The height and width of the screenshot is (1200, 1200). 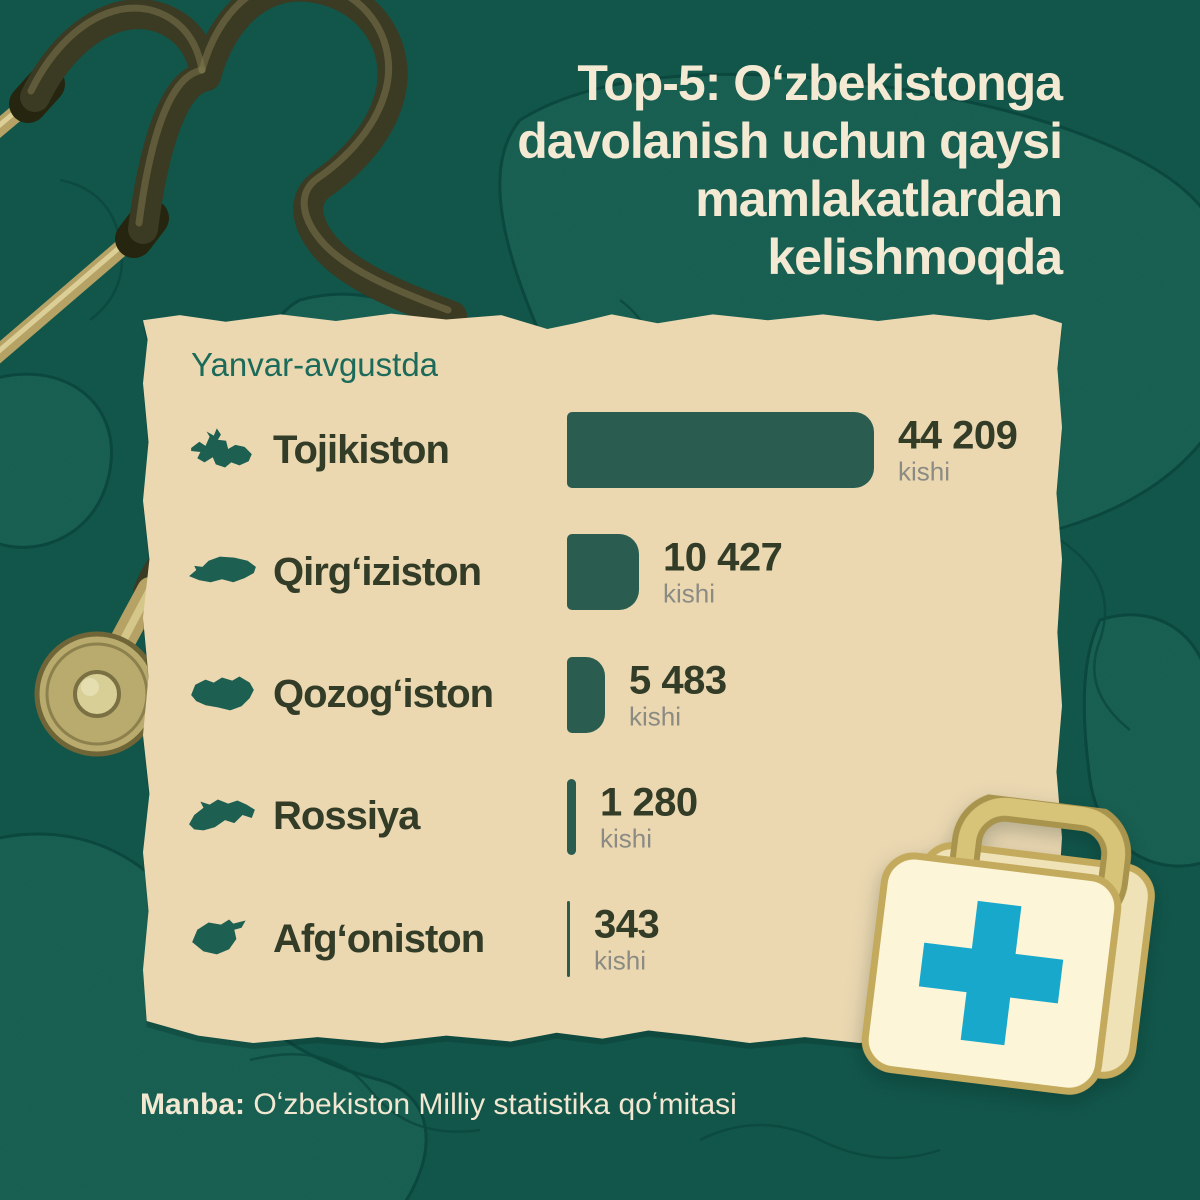 What do you see at coordinates (192, 1104) in the screenshot?
I see `source-label: Manba:` at bounding box center [192, 1104].